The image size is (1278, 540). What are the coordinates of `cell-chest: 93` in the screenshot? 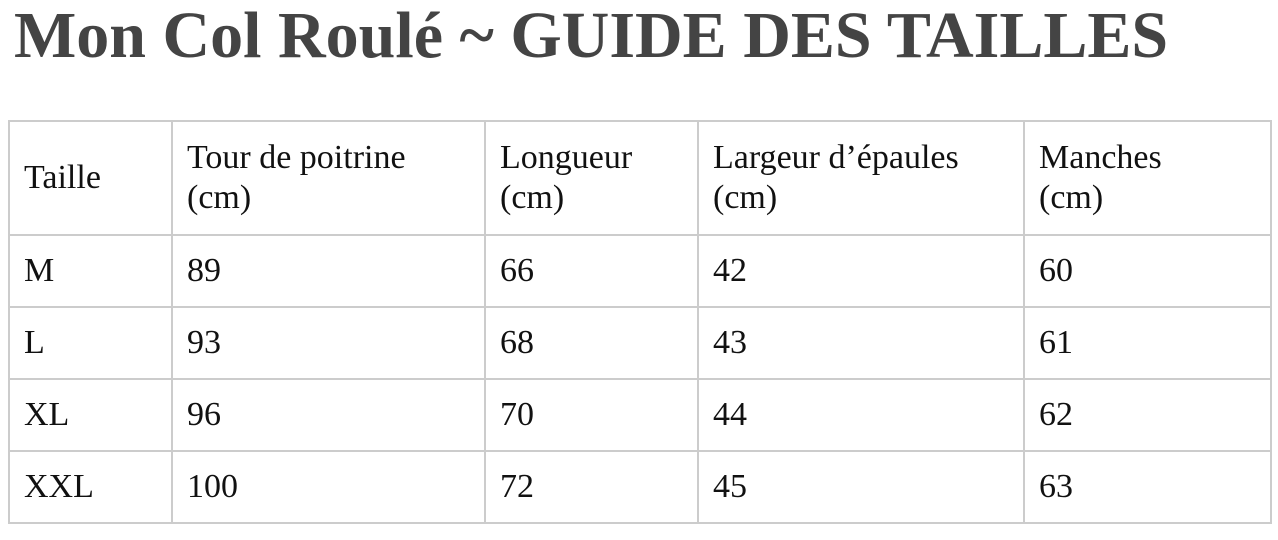 It's located at (328, 343).